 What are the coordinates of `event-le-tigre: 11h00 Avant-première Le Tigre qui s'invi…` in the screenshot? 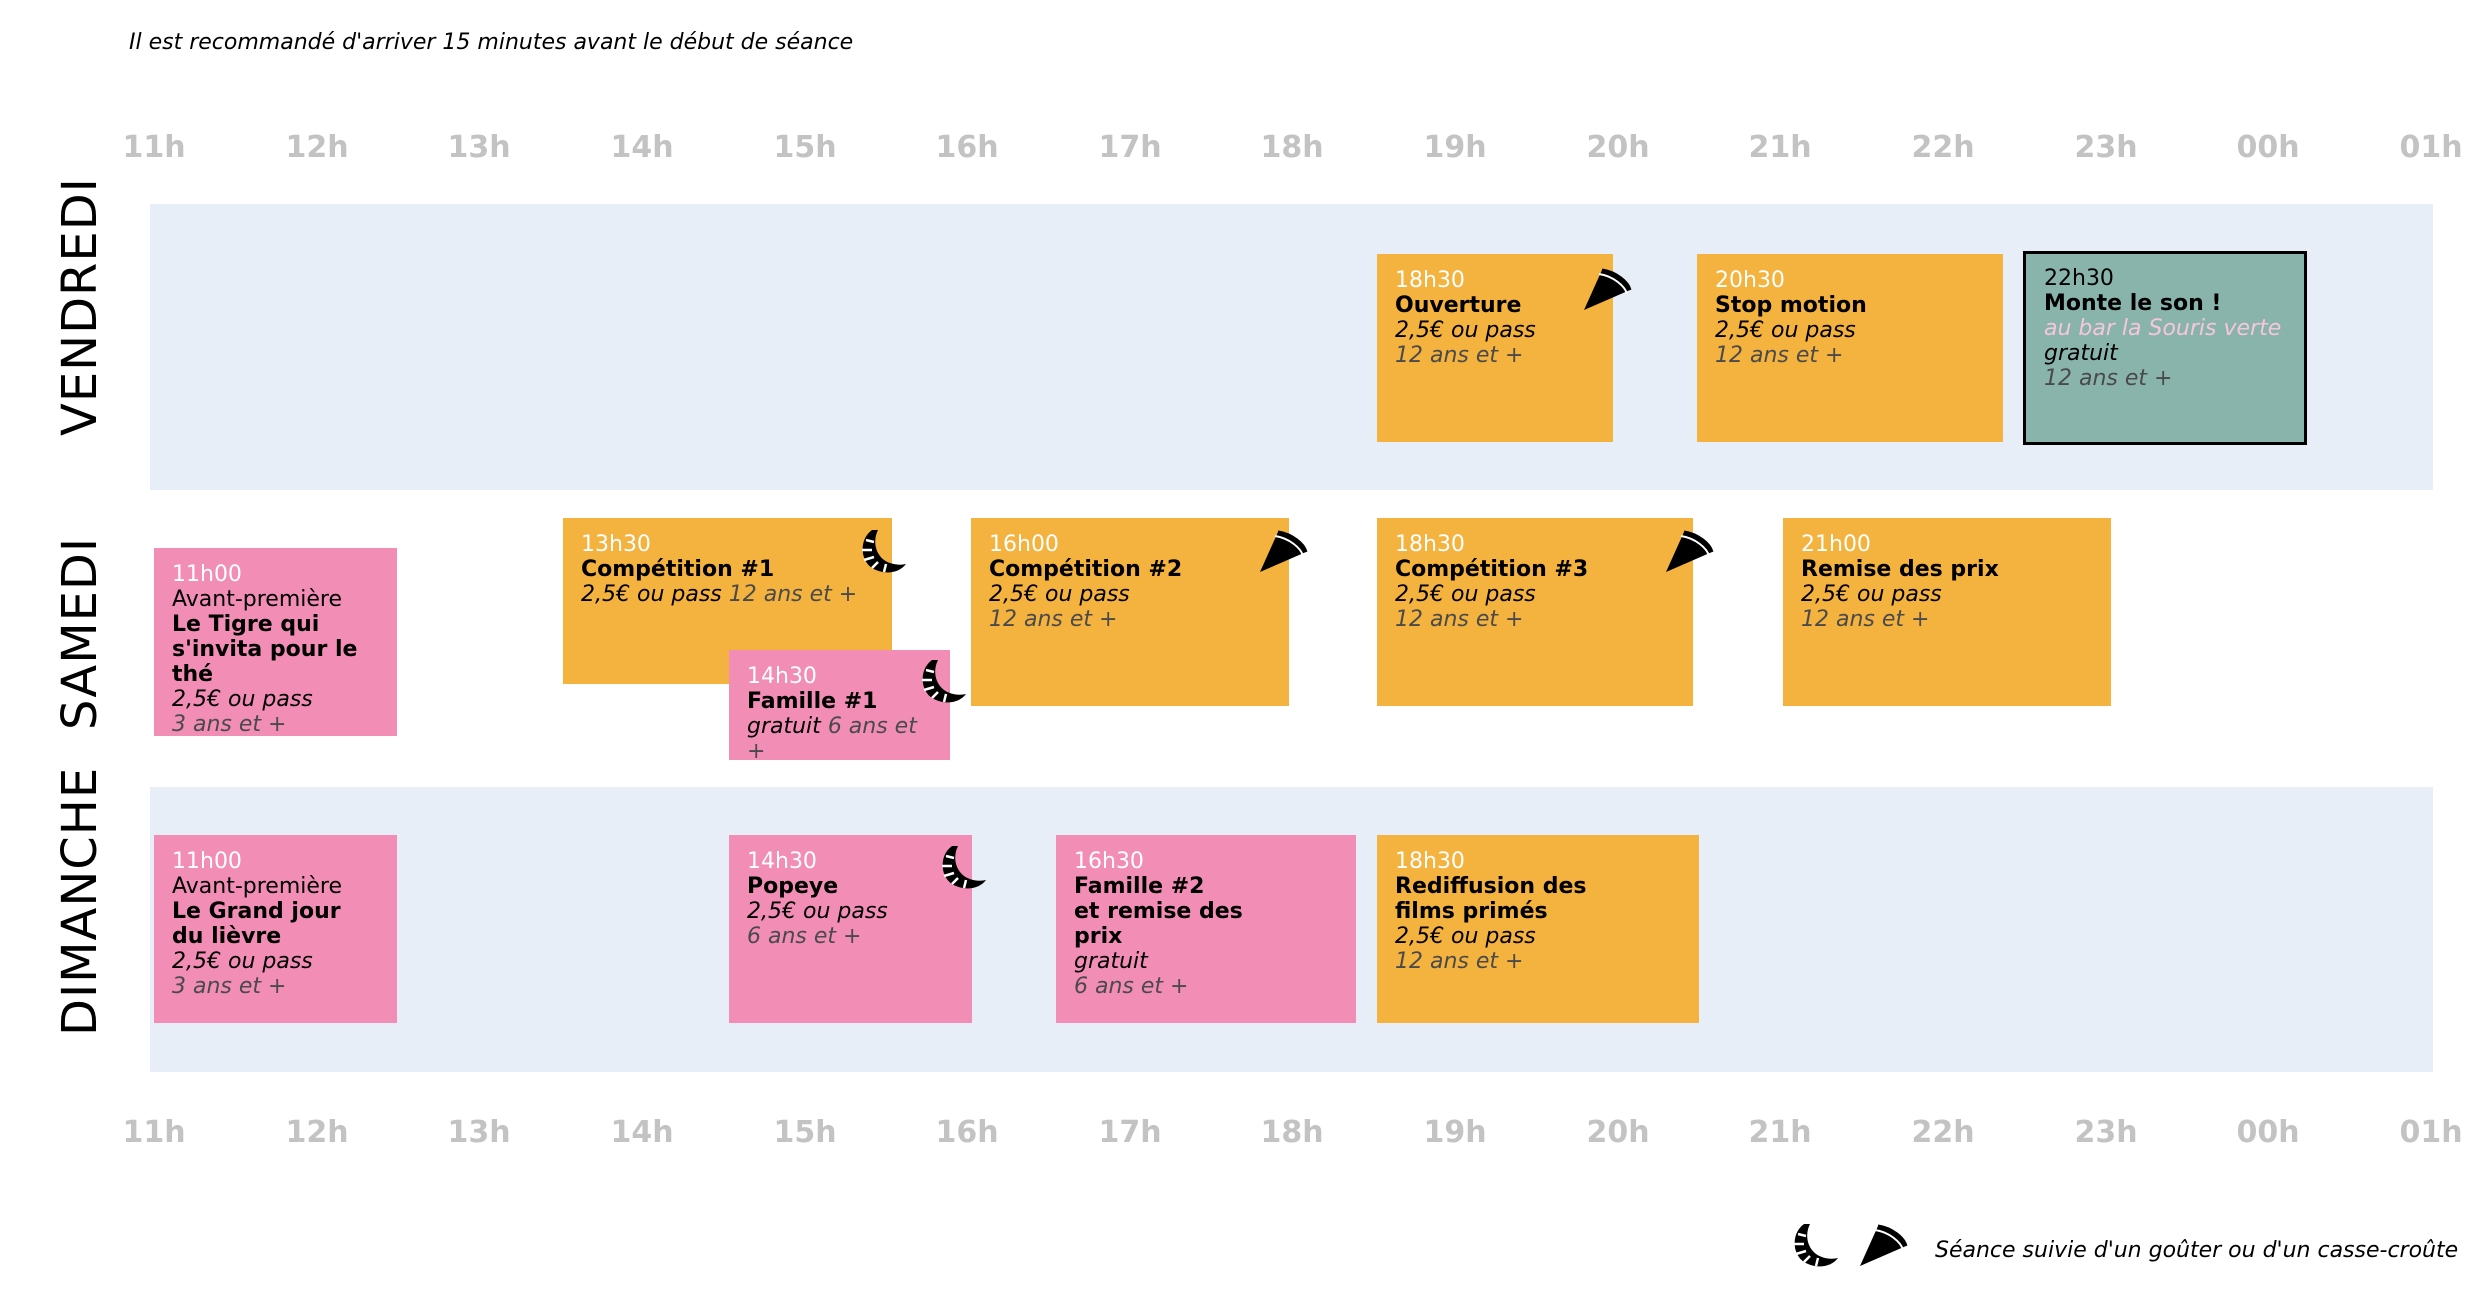 It's located at (275, 642).